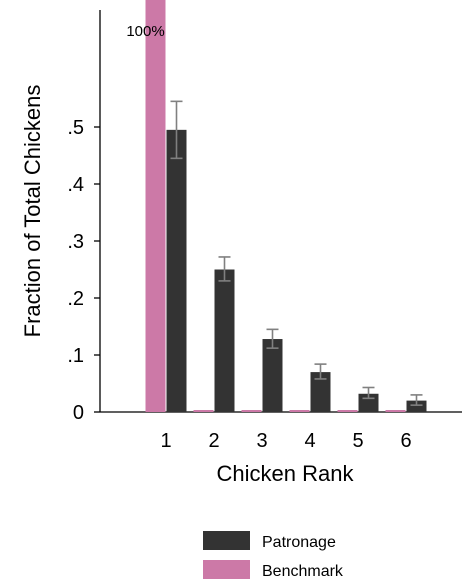 The height and width of the screenshot is (583, 466). What do you see at coordinates (285, 441) in the screenshot?
I see `x-ticks: 1 2 3 4 5 6` at bounding box center [285, 441].